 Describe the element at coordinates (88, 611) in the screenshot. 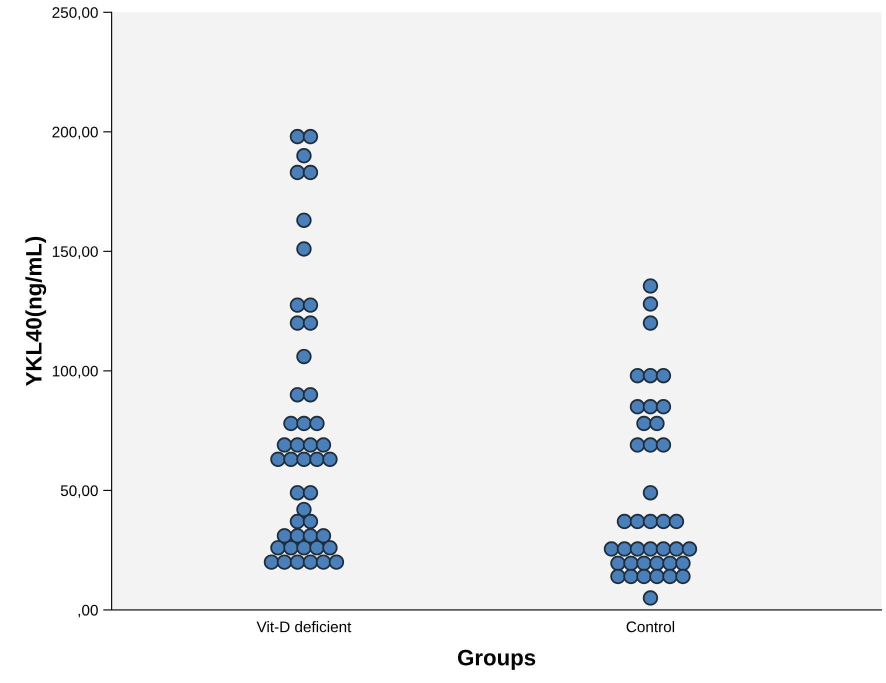

I see `y-tick-label: ,00` at that location.